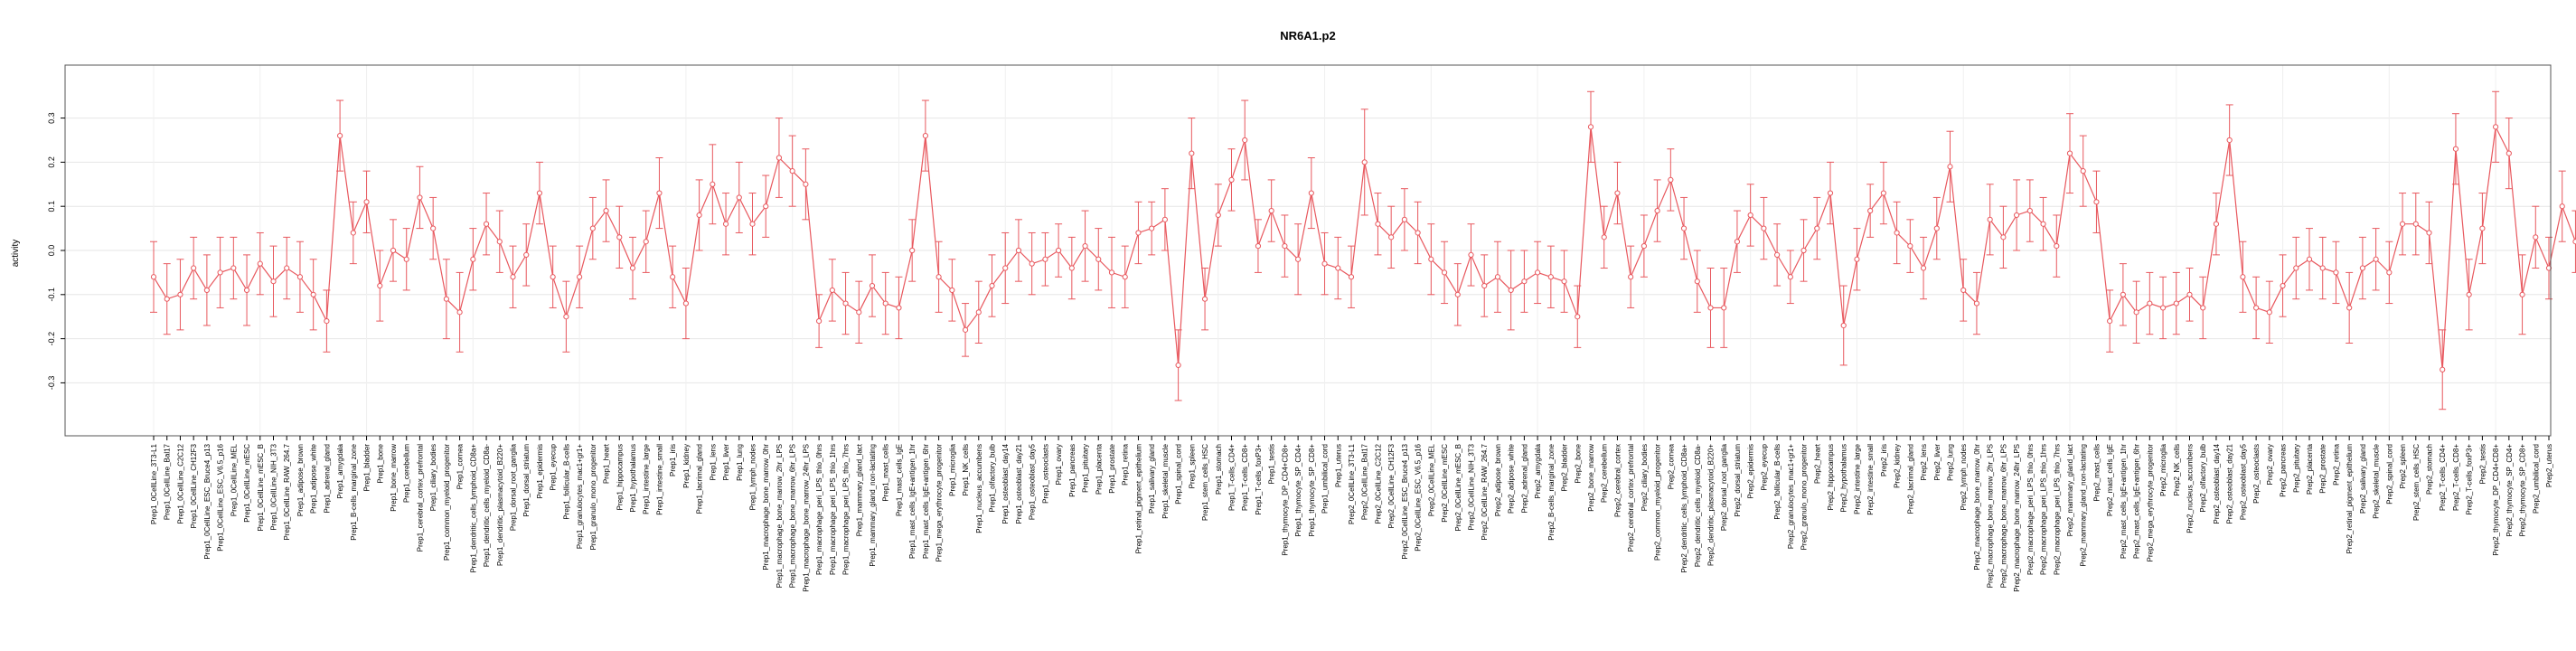  I want to click on x-tick-label-50: Prep1_macrophage_peri_LPS_thio_0hrs, so click(819, 509).